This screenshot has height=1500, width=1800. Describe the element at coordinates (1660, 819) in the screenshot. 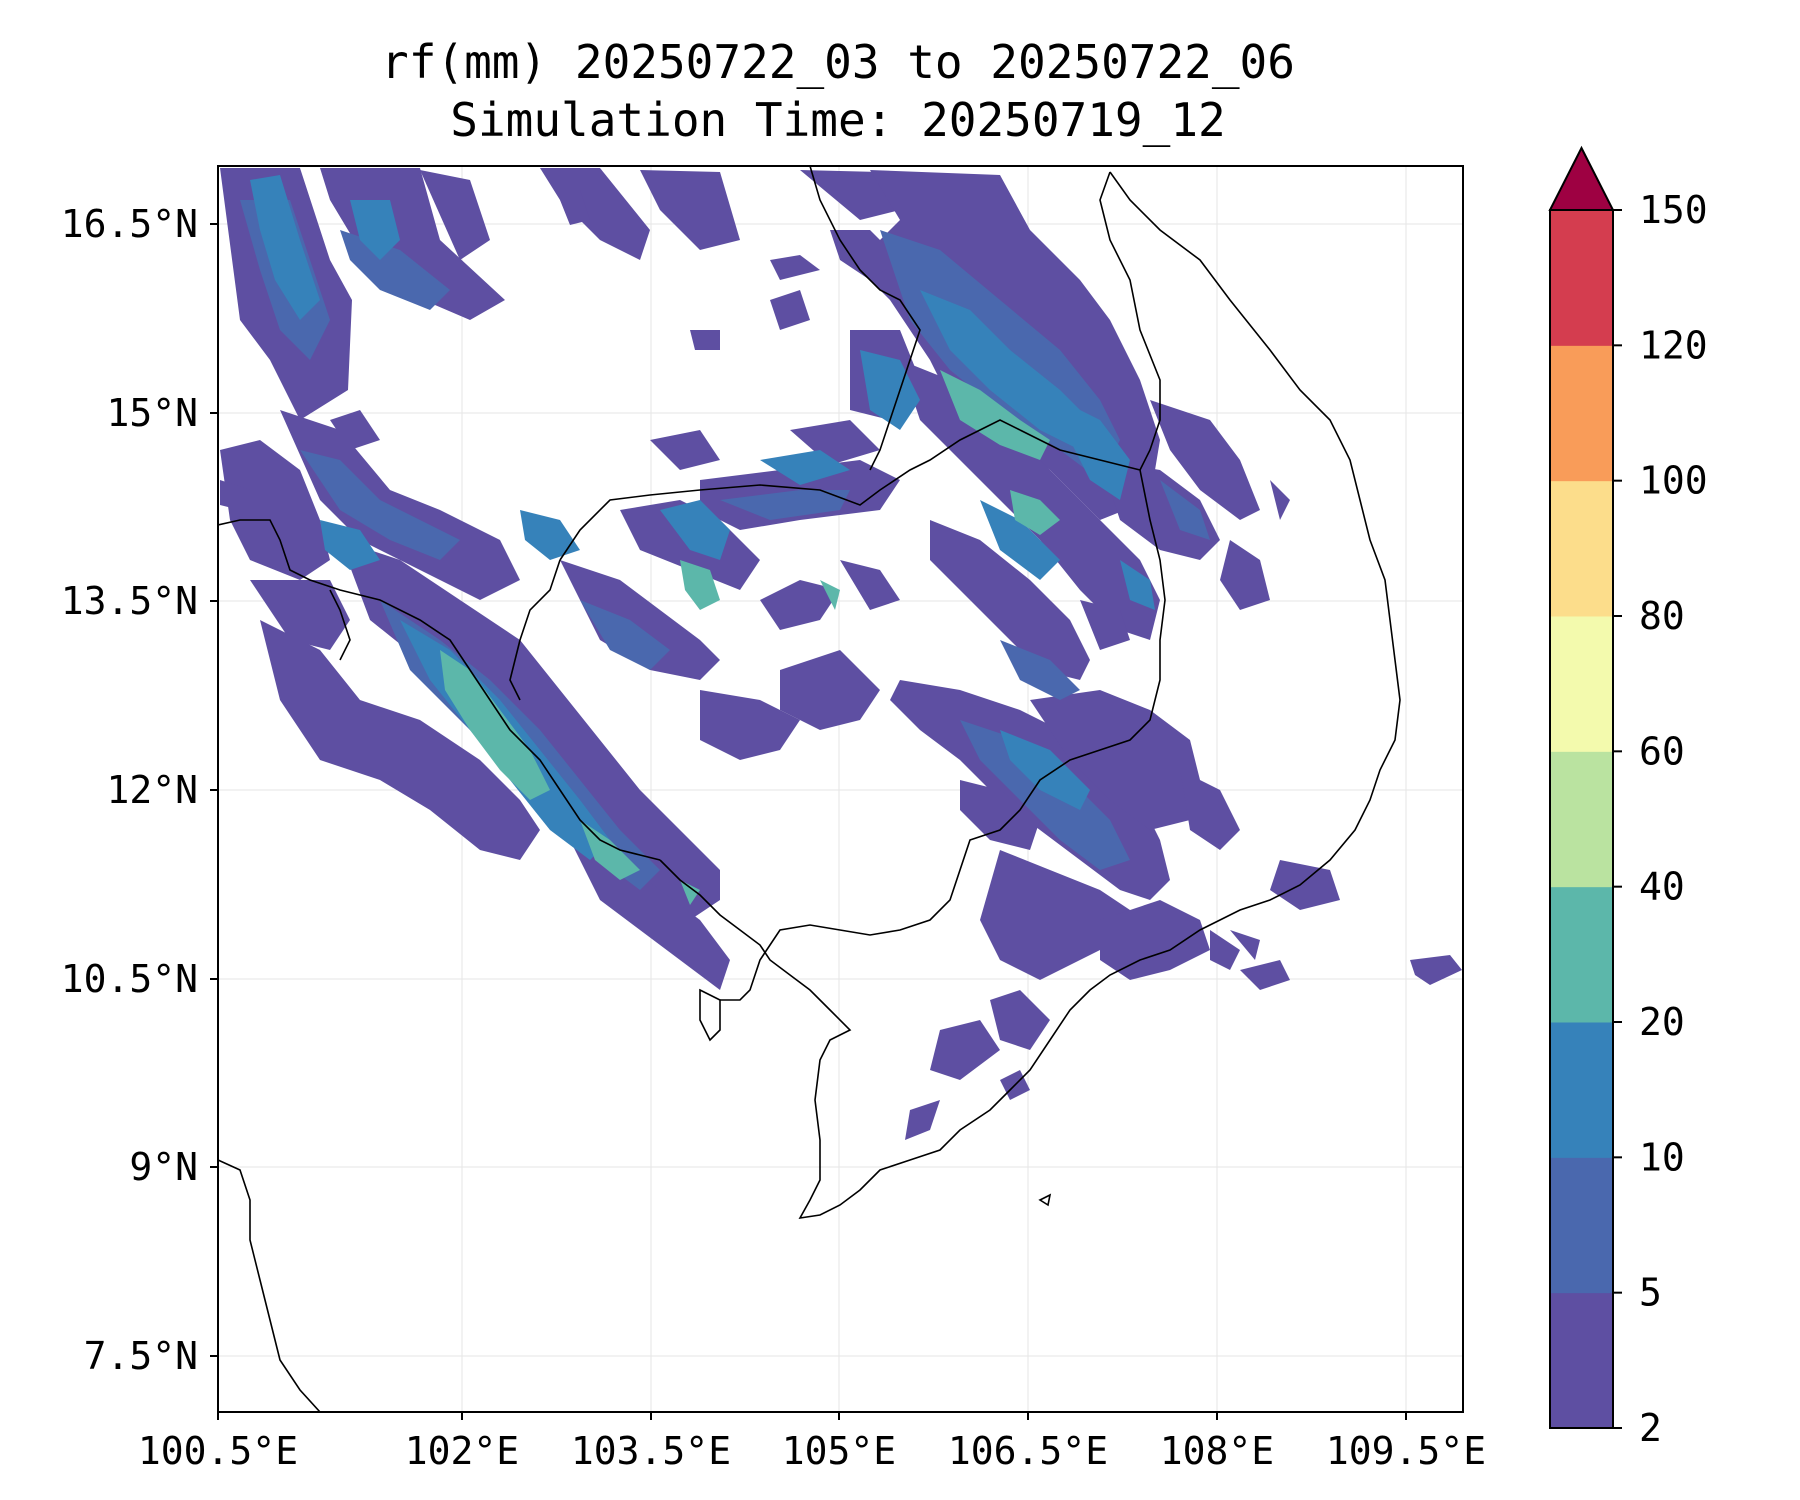

I see `colorbar-labels: 2 5 10 20 40 60 80 100 120 150` at that location.